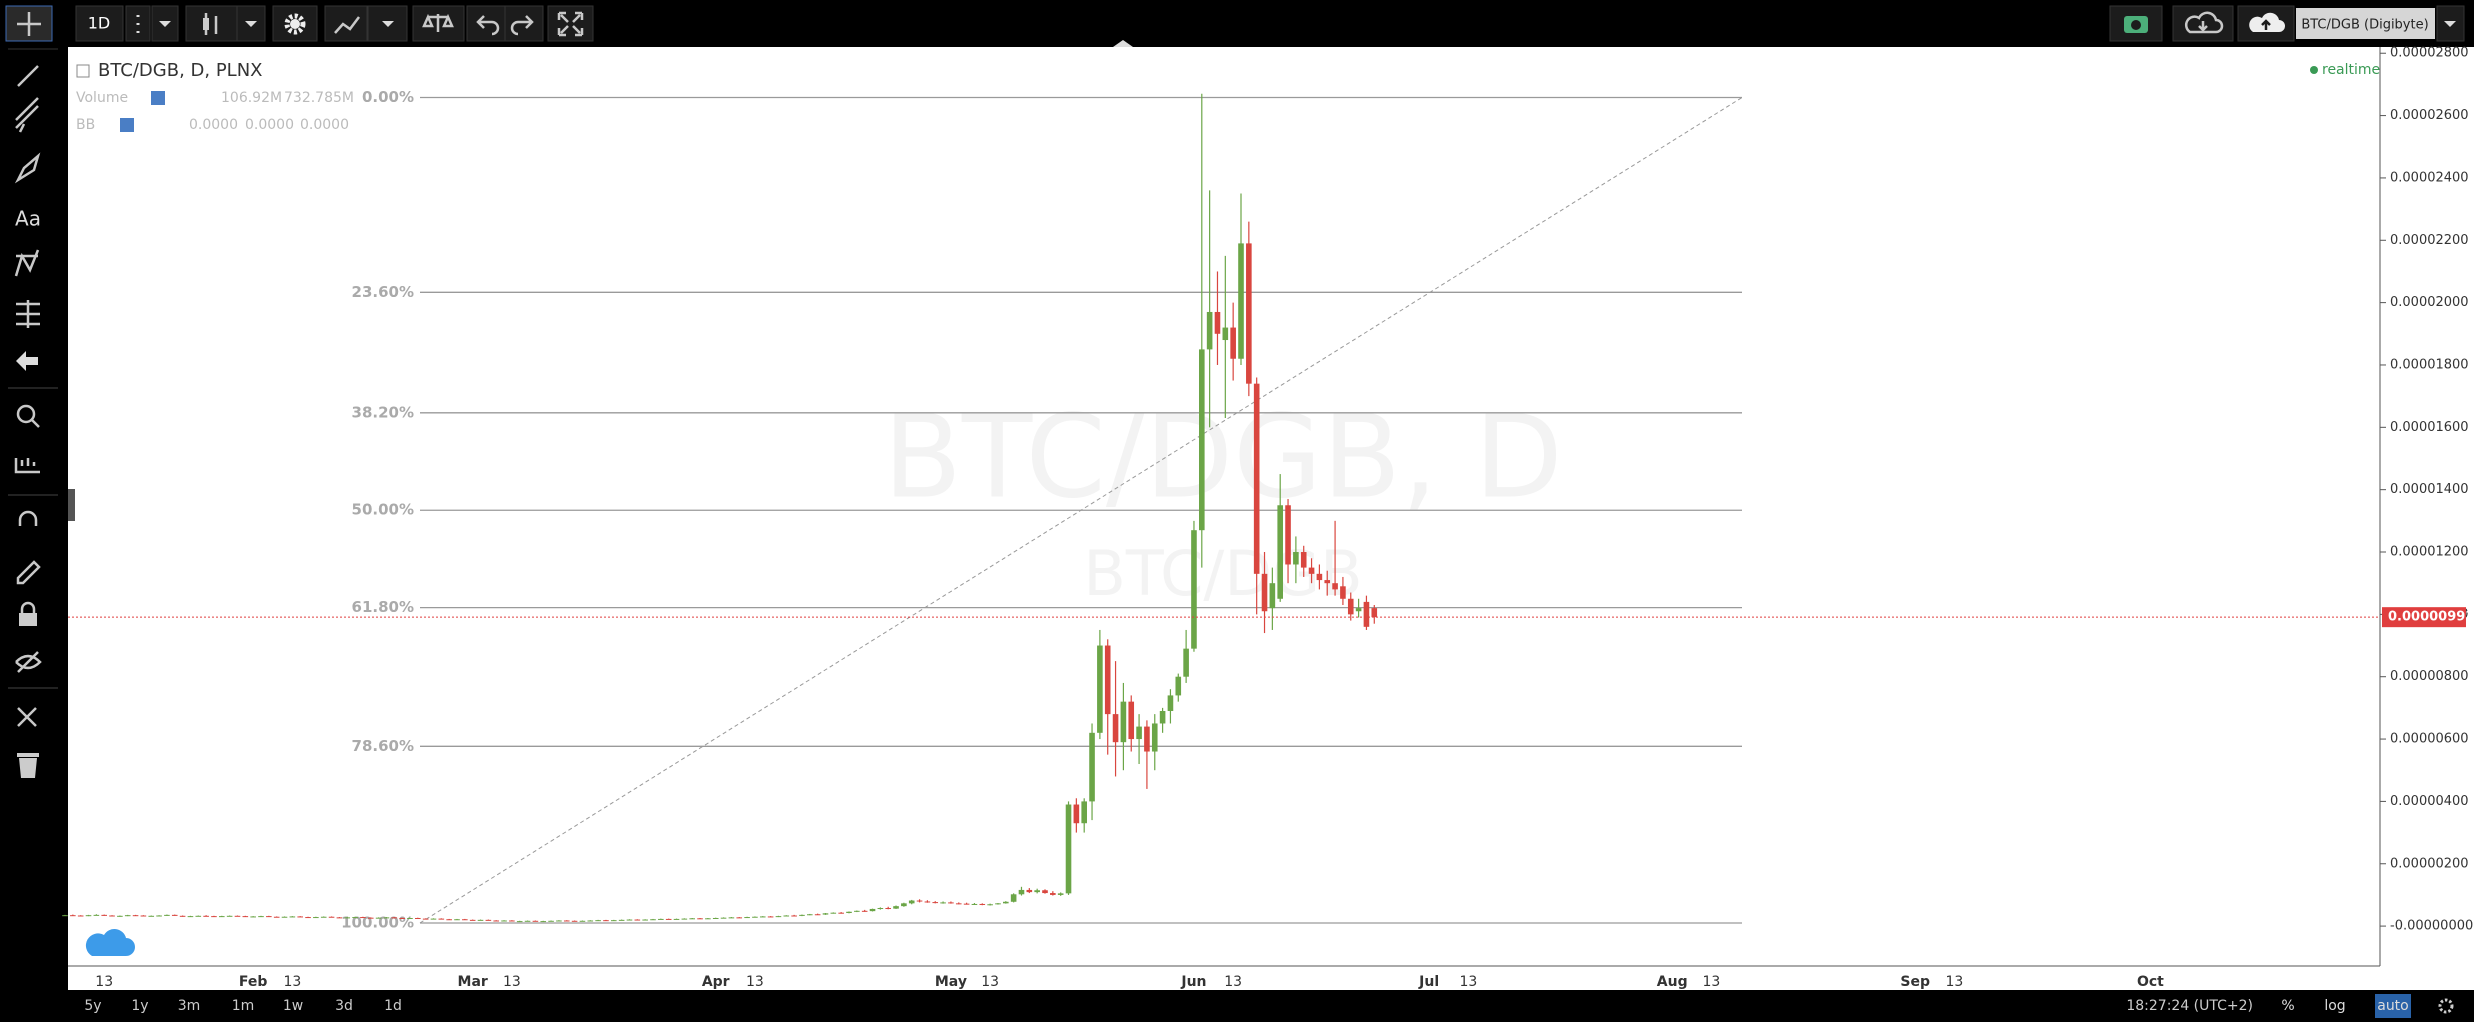  Describe the element at coordinates (189, 1006) in the screenshot. I see `range-button: 3m` at that location.